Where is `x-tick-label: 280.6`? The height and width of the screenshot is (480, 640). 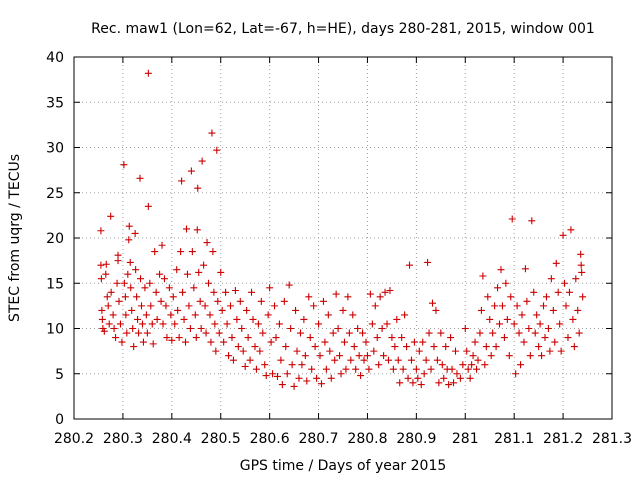
x-tick-label: 280.6 is located at coordinates (270, 439).